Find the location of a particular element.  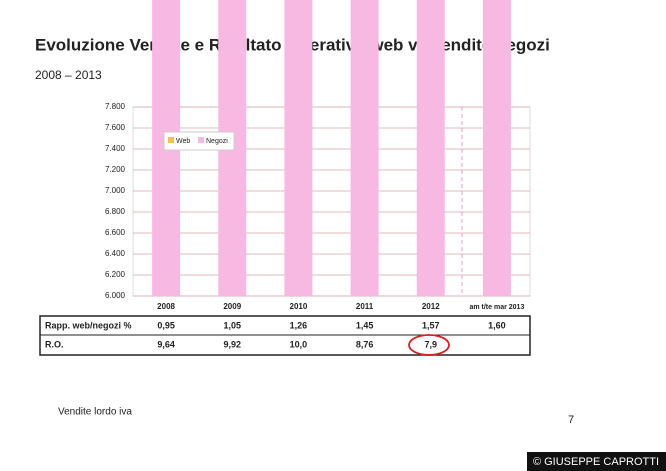

y-tick-label: 7.800 is located at coordinates (115, 106).